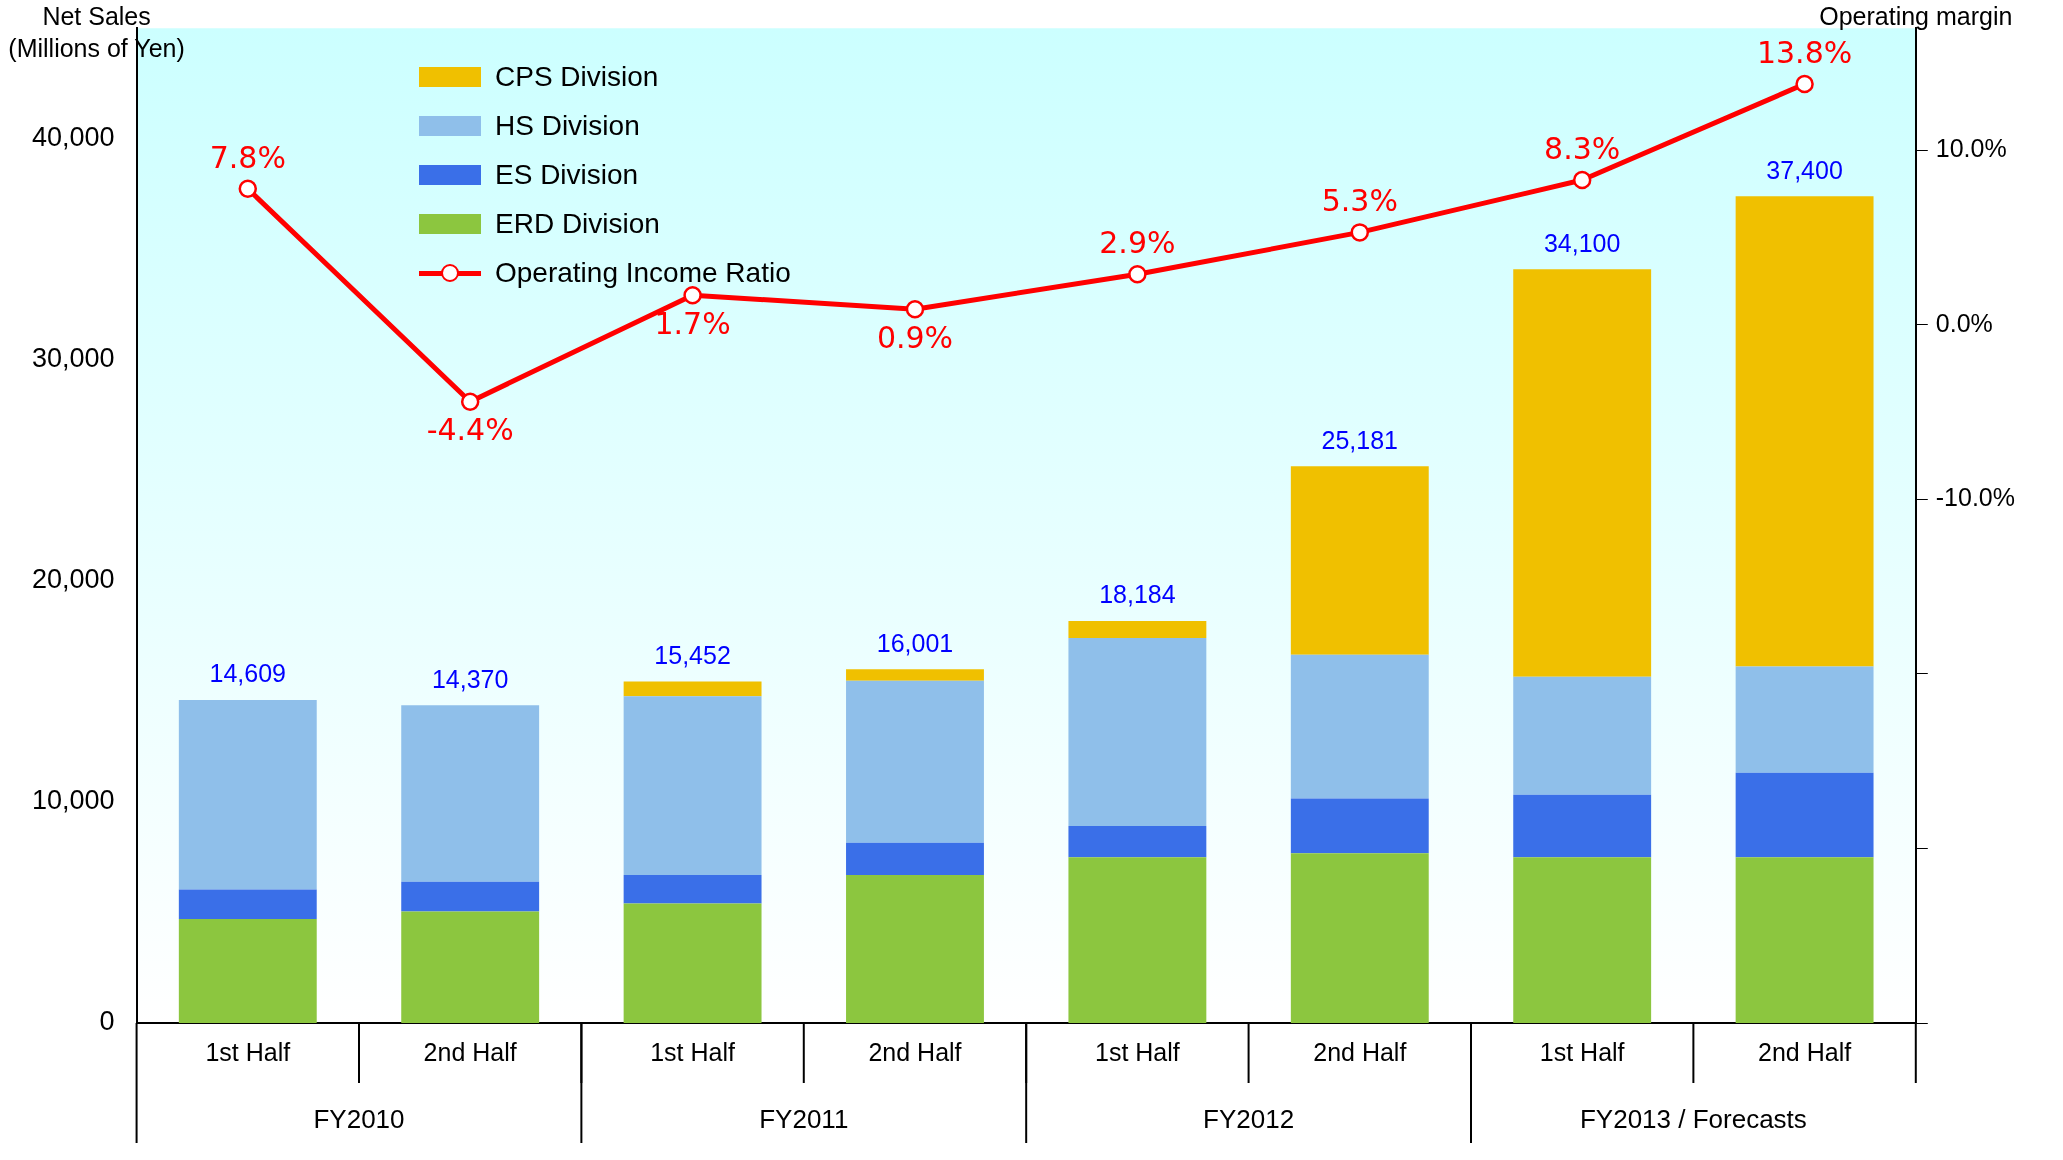 This screenshot has width=2063, height=1160. What do you see at coordinates (1137, 243) in the screenshot?
I see `data-label: 2.9%` at bounding box center [1137, 243].